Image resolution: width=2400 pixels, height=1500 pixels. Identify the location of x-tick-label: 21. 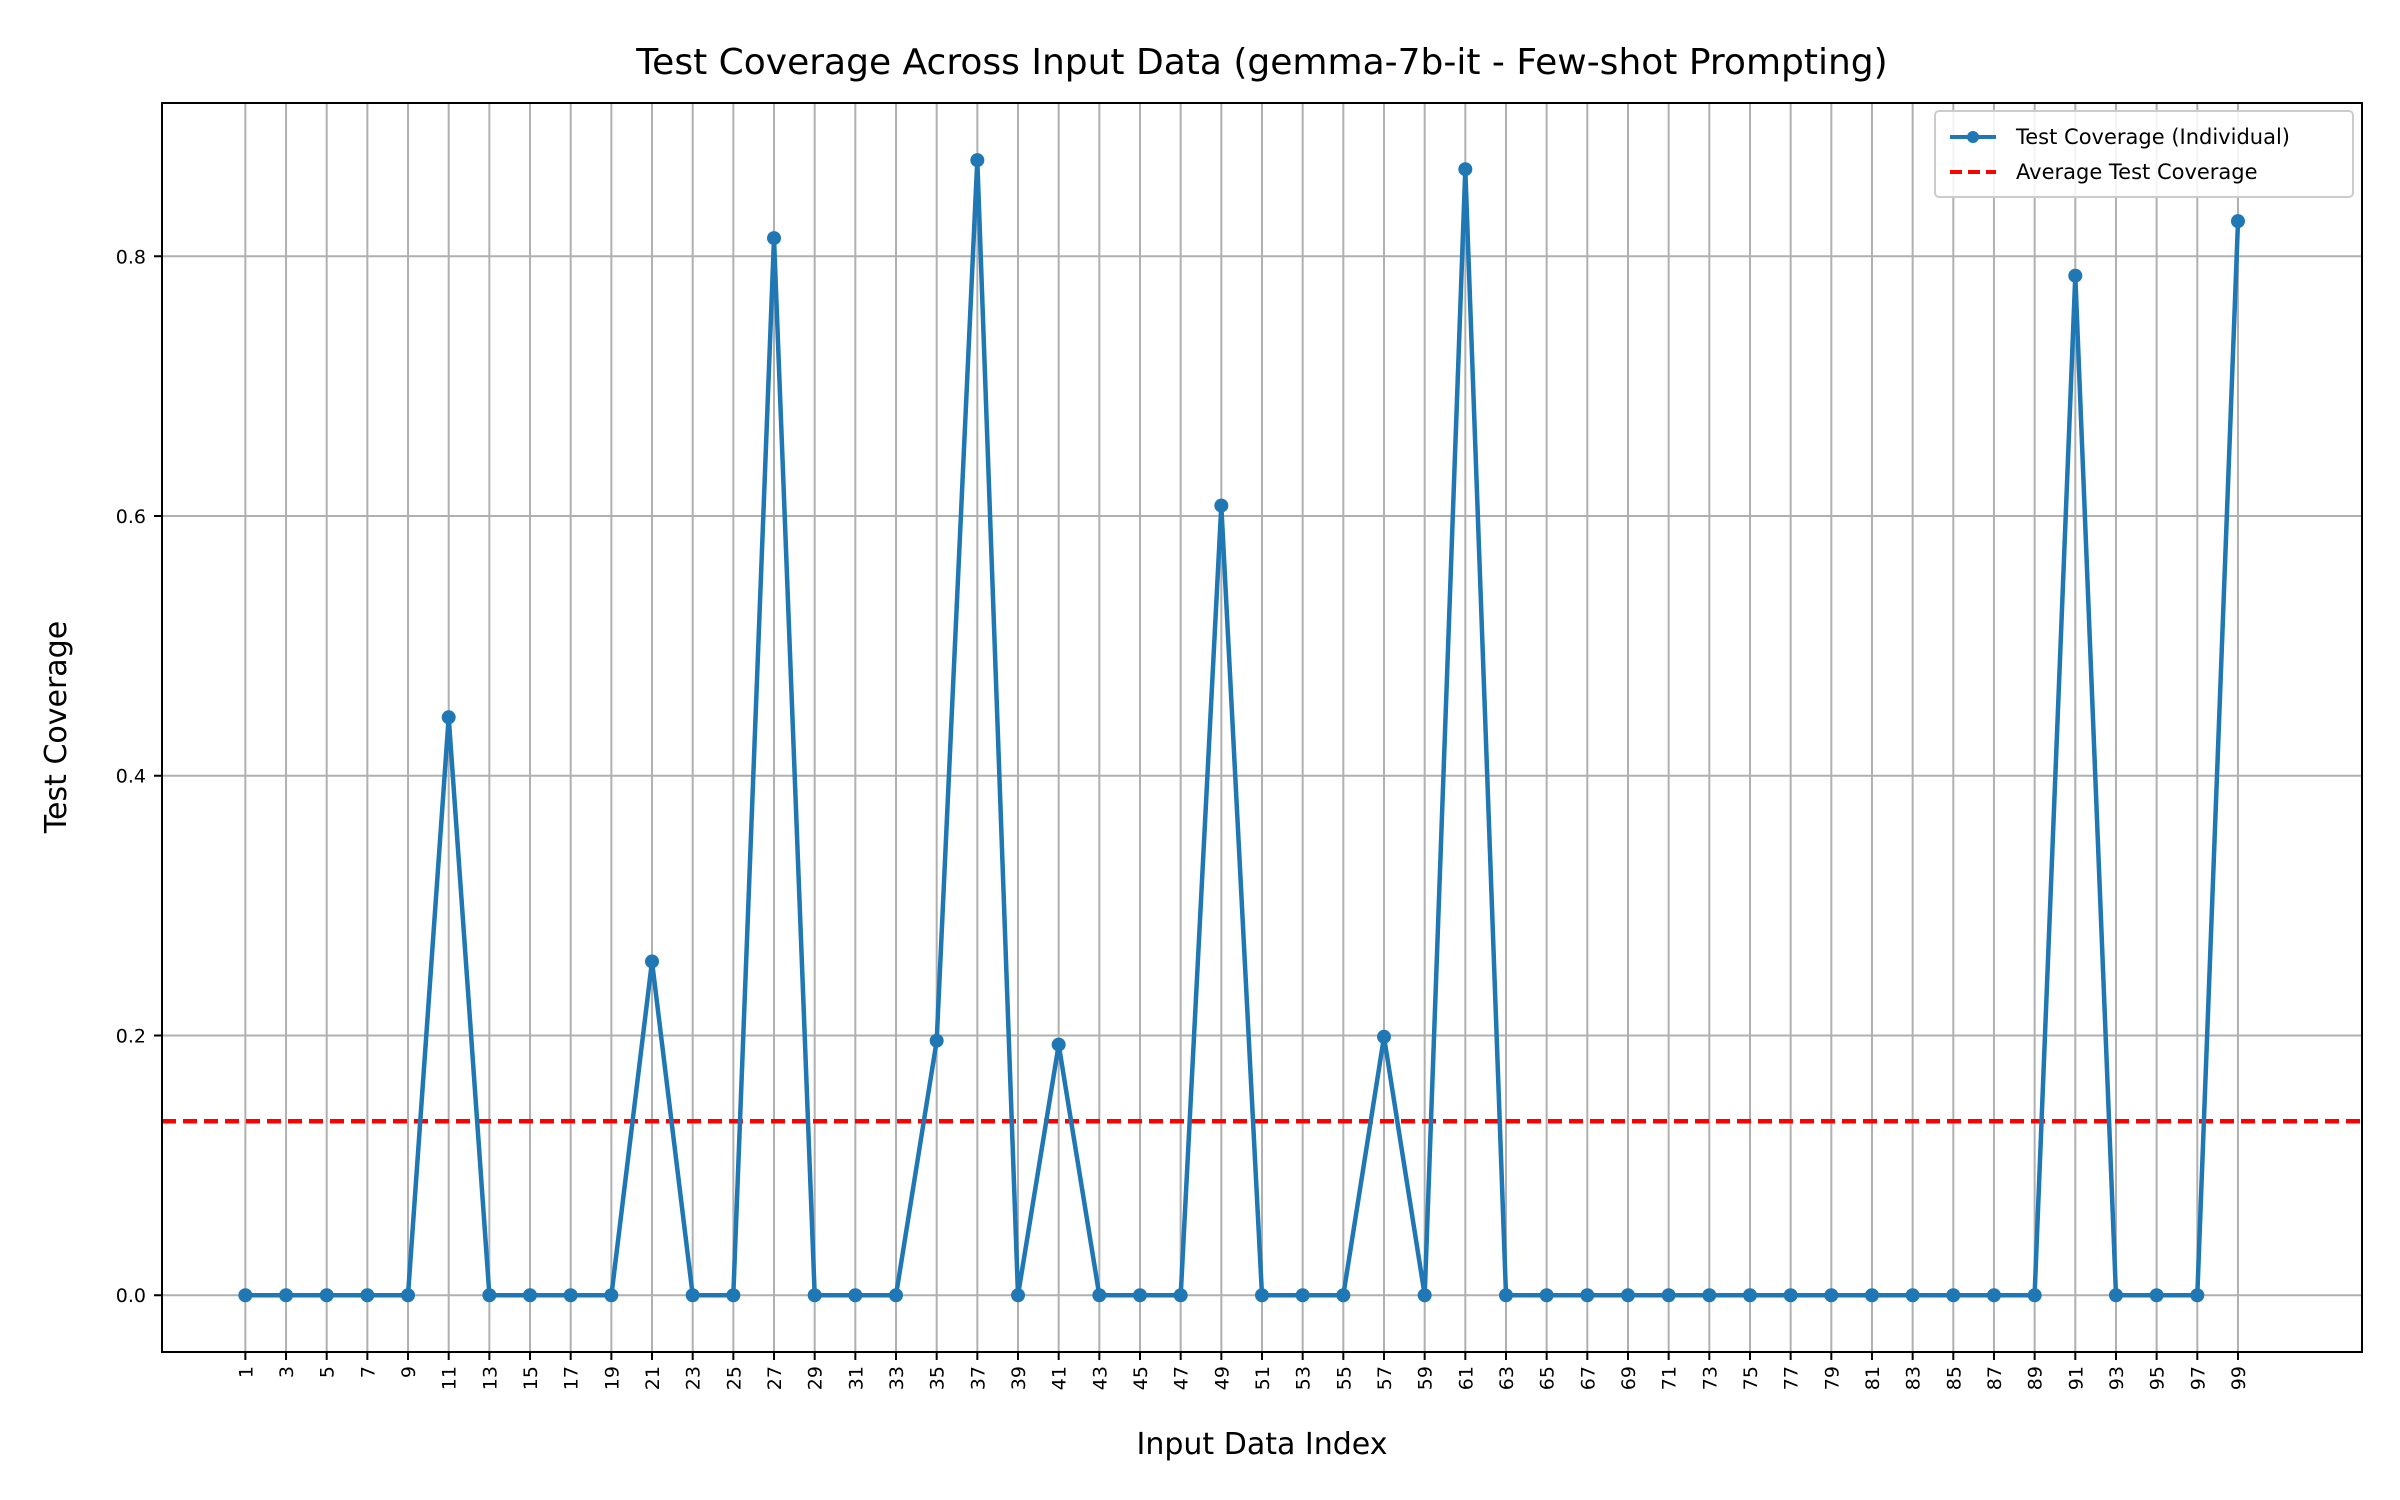
(653, 1378).